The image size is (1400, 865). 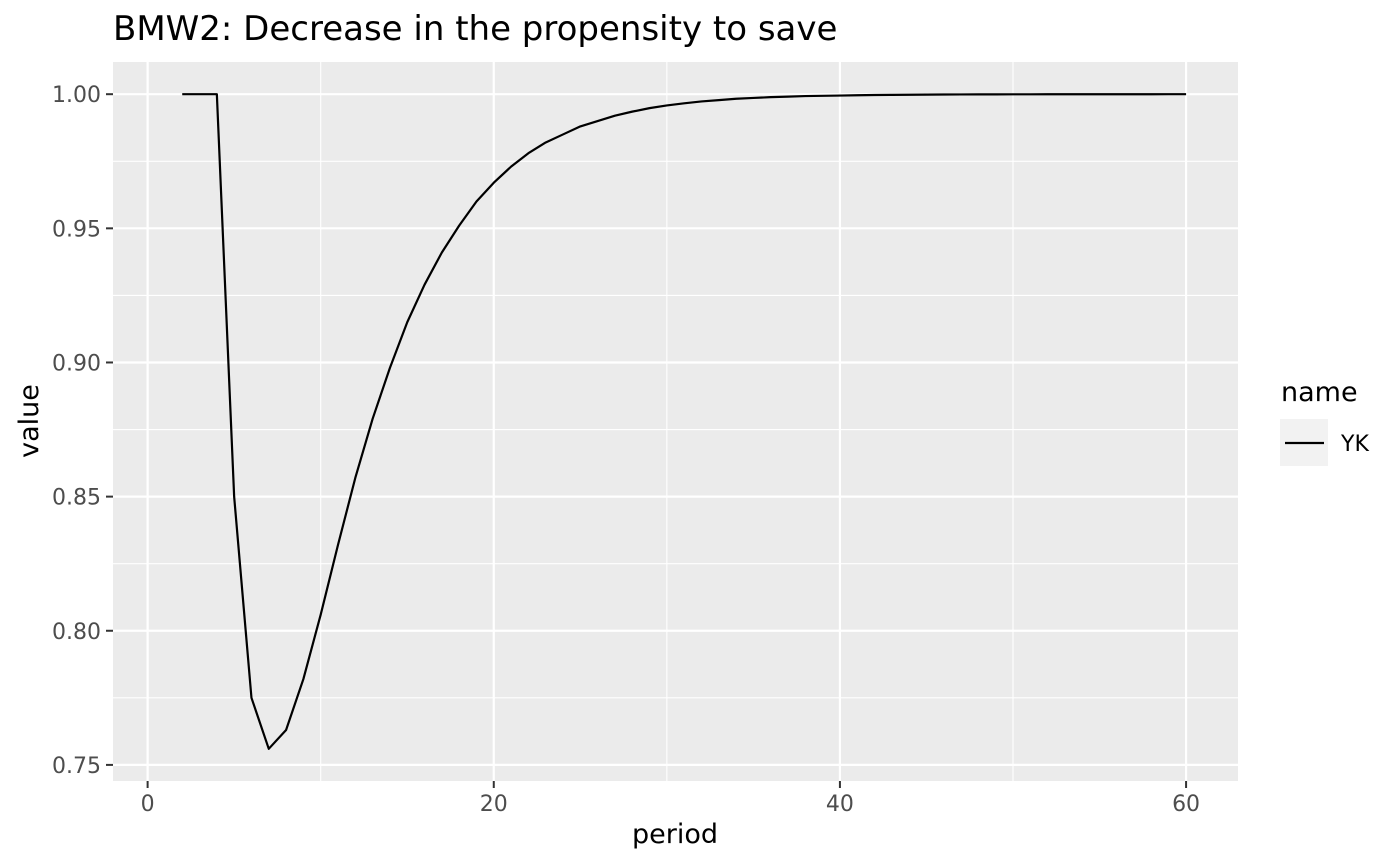 What do you see at coordinates (148, 804) in the screenshot?
I see `x-tick-label: 0` at bounding box center [148, 804].